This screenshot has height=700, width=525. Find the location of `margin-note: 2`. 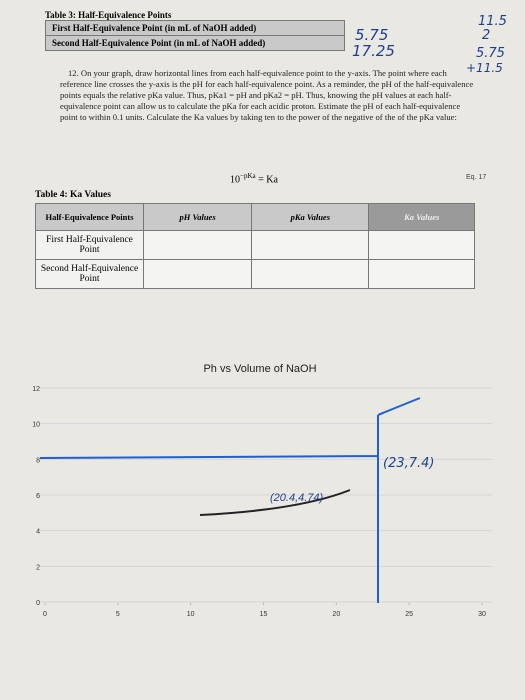

margin-note: 2 is located at coordinates (486, 35).